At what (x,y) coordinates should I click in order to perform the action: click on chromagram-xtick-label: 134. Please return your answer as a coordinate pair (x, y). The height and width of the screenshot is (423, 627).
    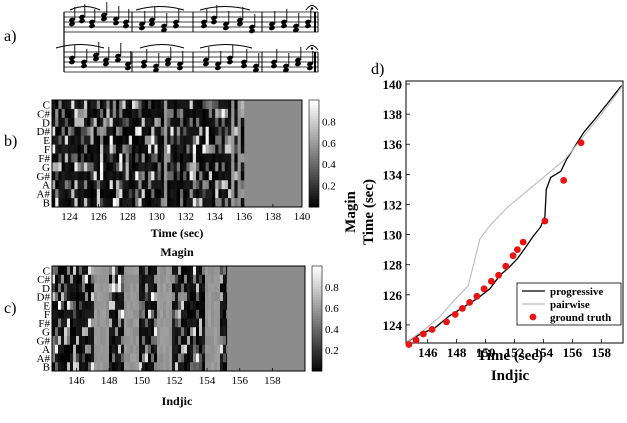
    Looking at the image, I should click on (215, 217).